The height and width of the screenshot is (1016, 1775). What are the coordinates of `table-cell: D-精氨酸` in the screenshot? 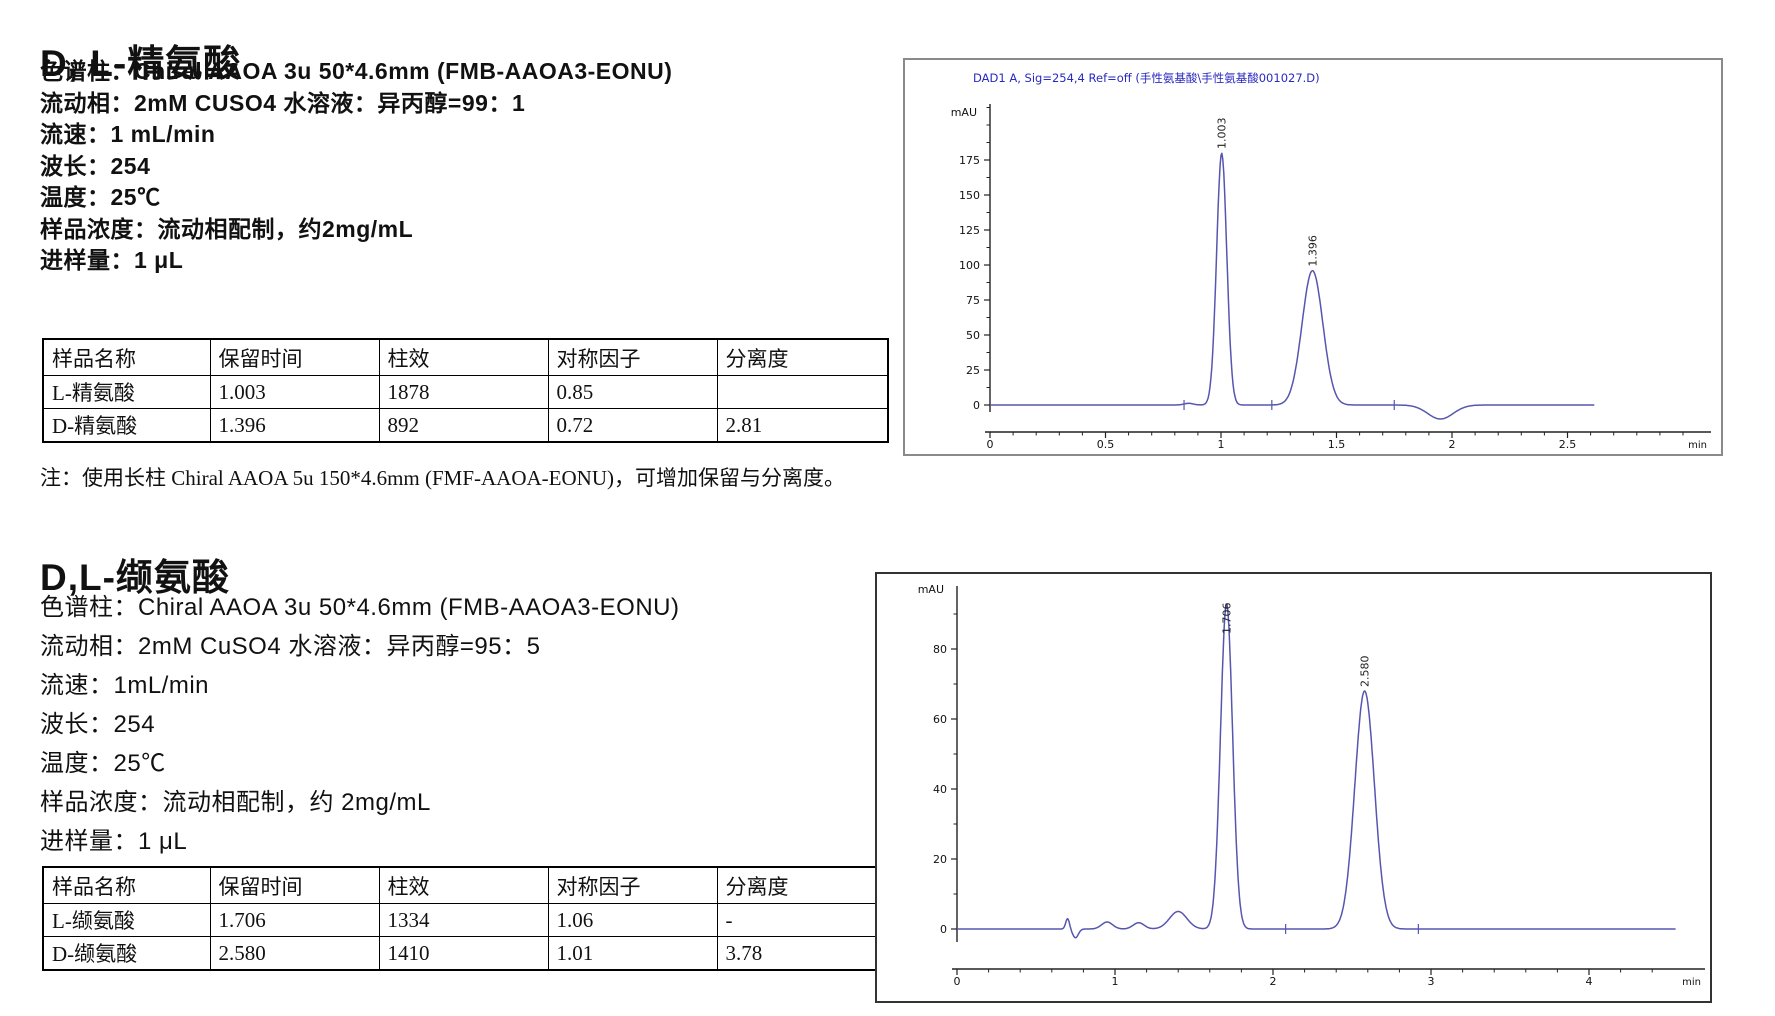 It's located at (126, 425).